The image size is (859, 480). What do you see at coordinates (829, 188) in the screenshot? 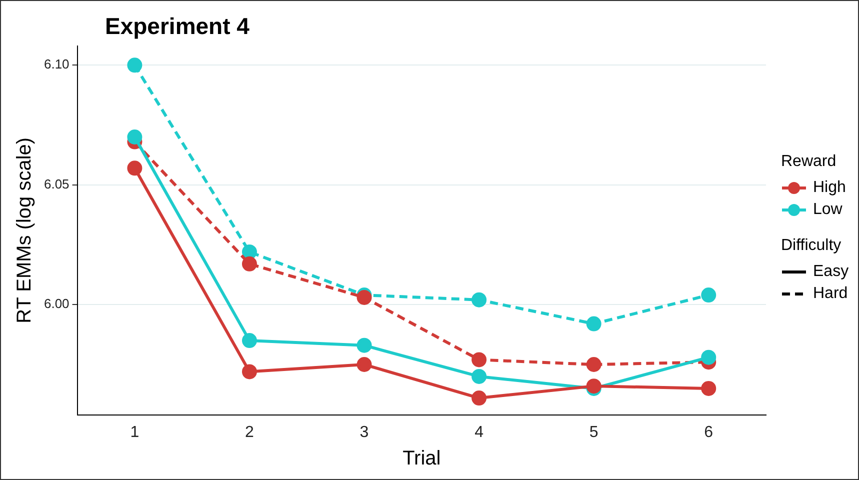
I see `legend-label: High` at bounding box center [829, 188].